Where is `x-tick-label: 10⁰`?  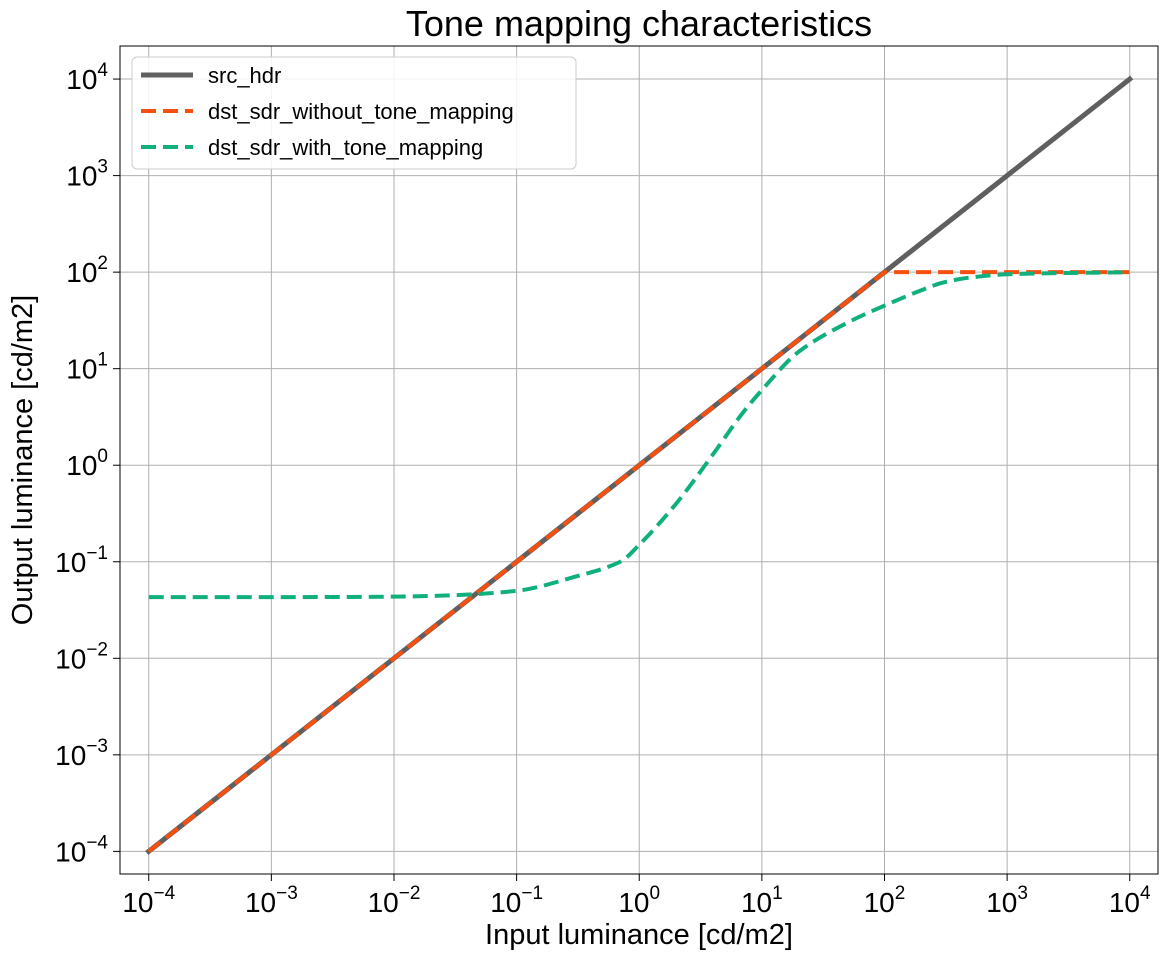
x-tick-label: 10⁰ is located at coordinates (639, 900).